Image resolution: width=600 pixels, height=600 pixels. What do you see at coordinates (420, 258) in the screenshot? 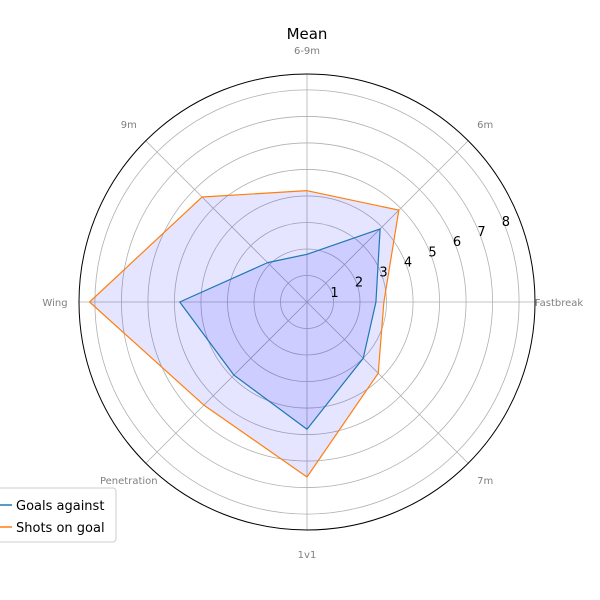
I see `radial-tick-labels: 1 2 3 4 5 6 7 8` at bounding box center [420, 258].